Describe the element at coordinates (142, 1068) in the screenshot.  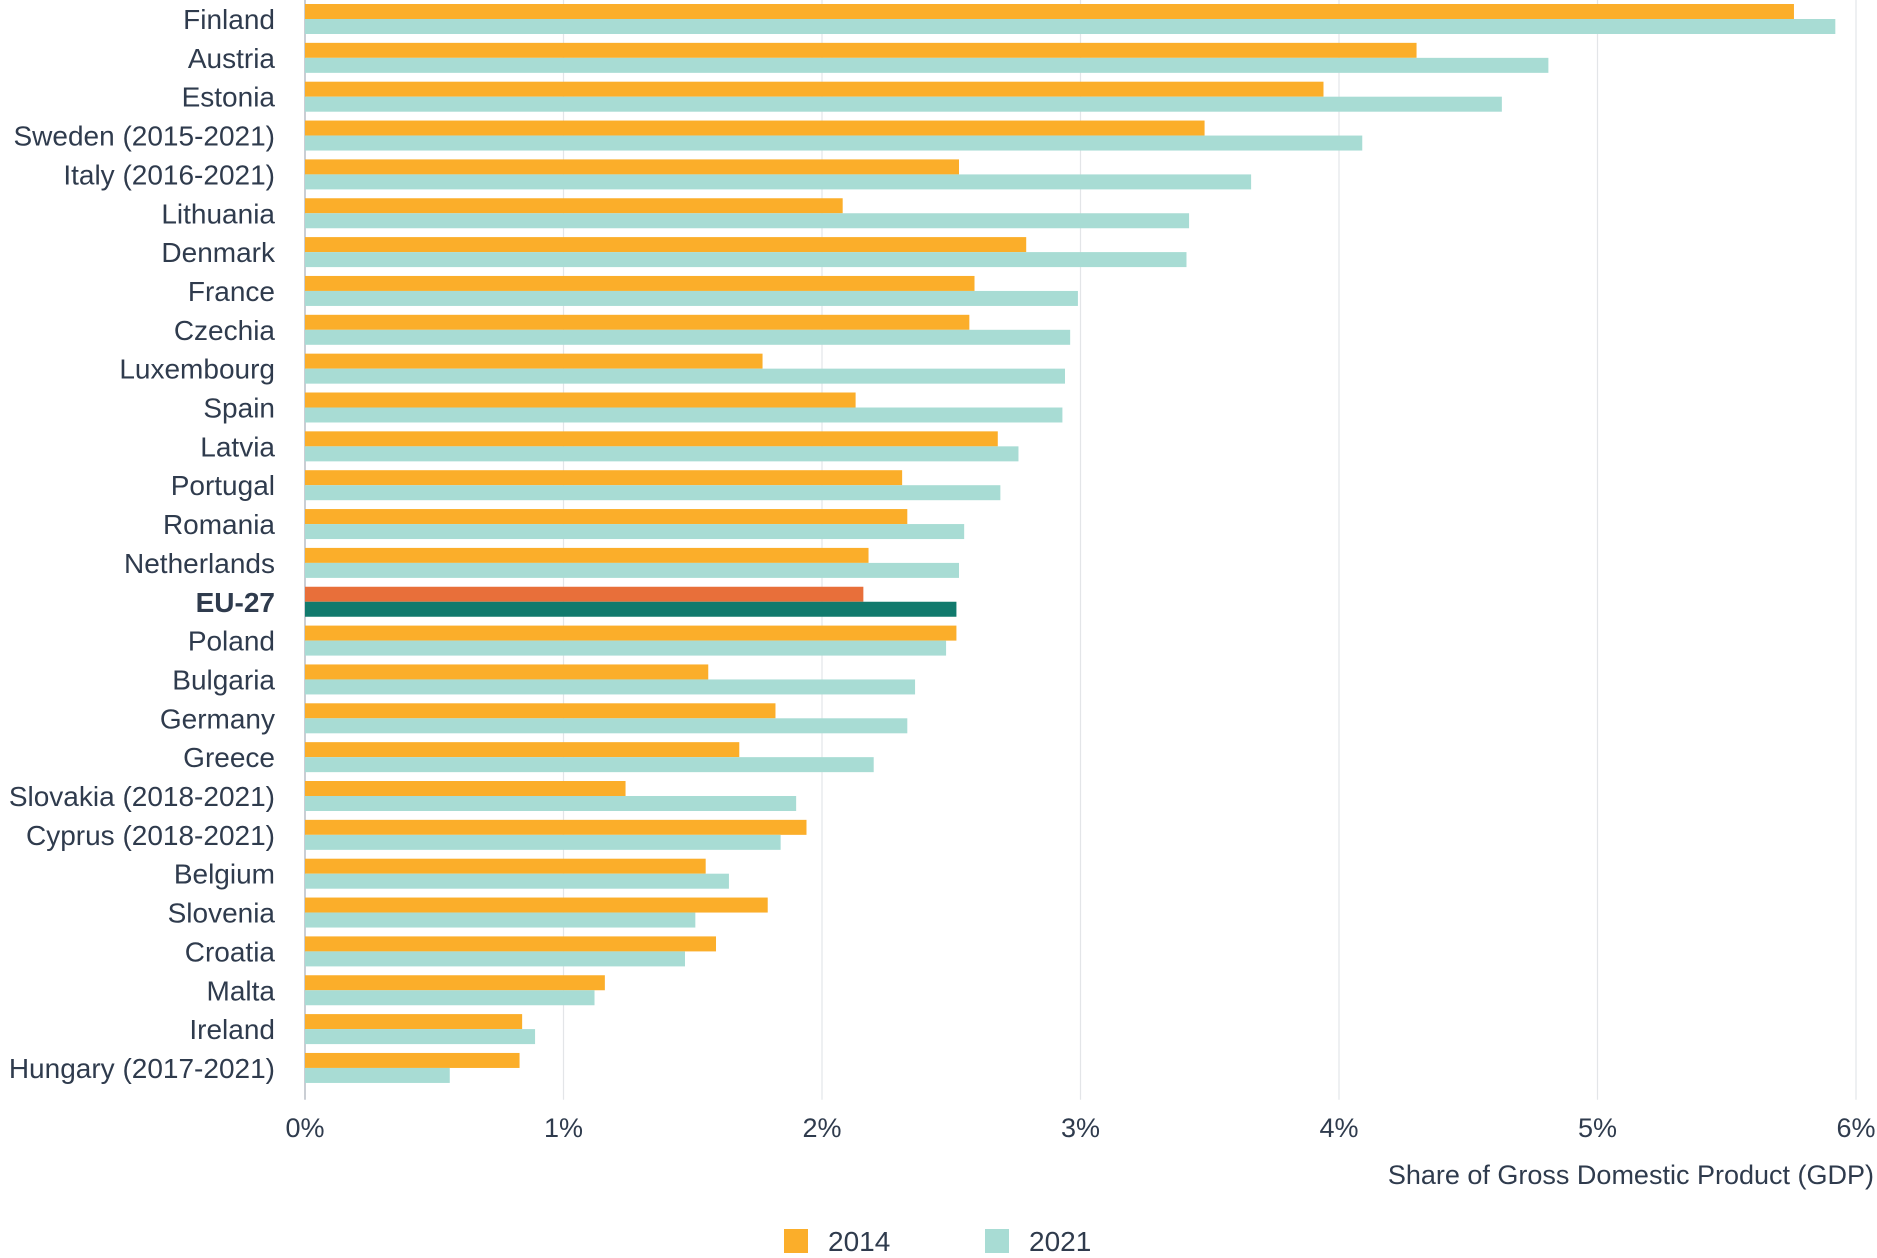
I see `category-label: Hungary (2017-2021)` at that location.